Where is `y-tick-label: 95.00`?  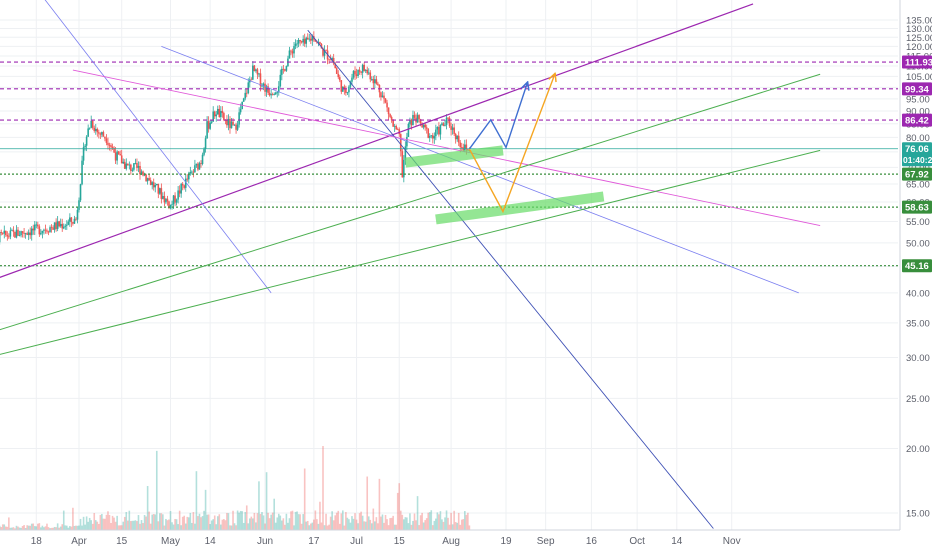
y-tick-label: 95.00 is located at coordinates (918, 99).